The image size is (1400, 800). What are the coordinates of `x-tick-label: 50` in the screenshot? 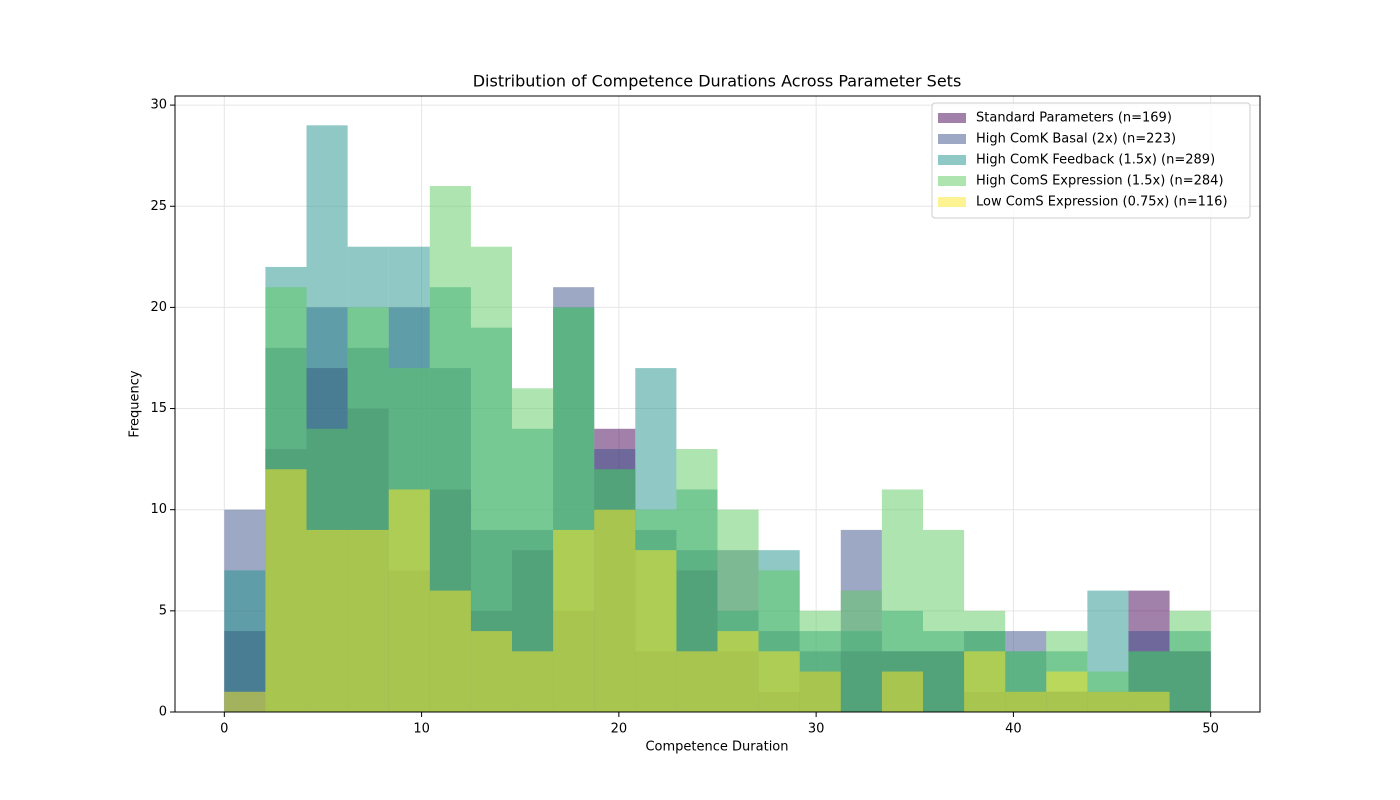 It's located at (1210, 729).